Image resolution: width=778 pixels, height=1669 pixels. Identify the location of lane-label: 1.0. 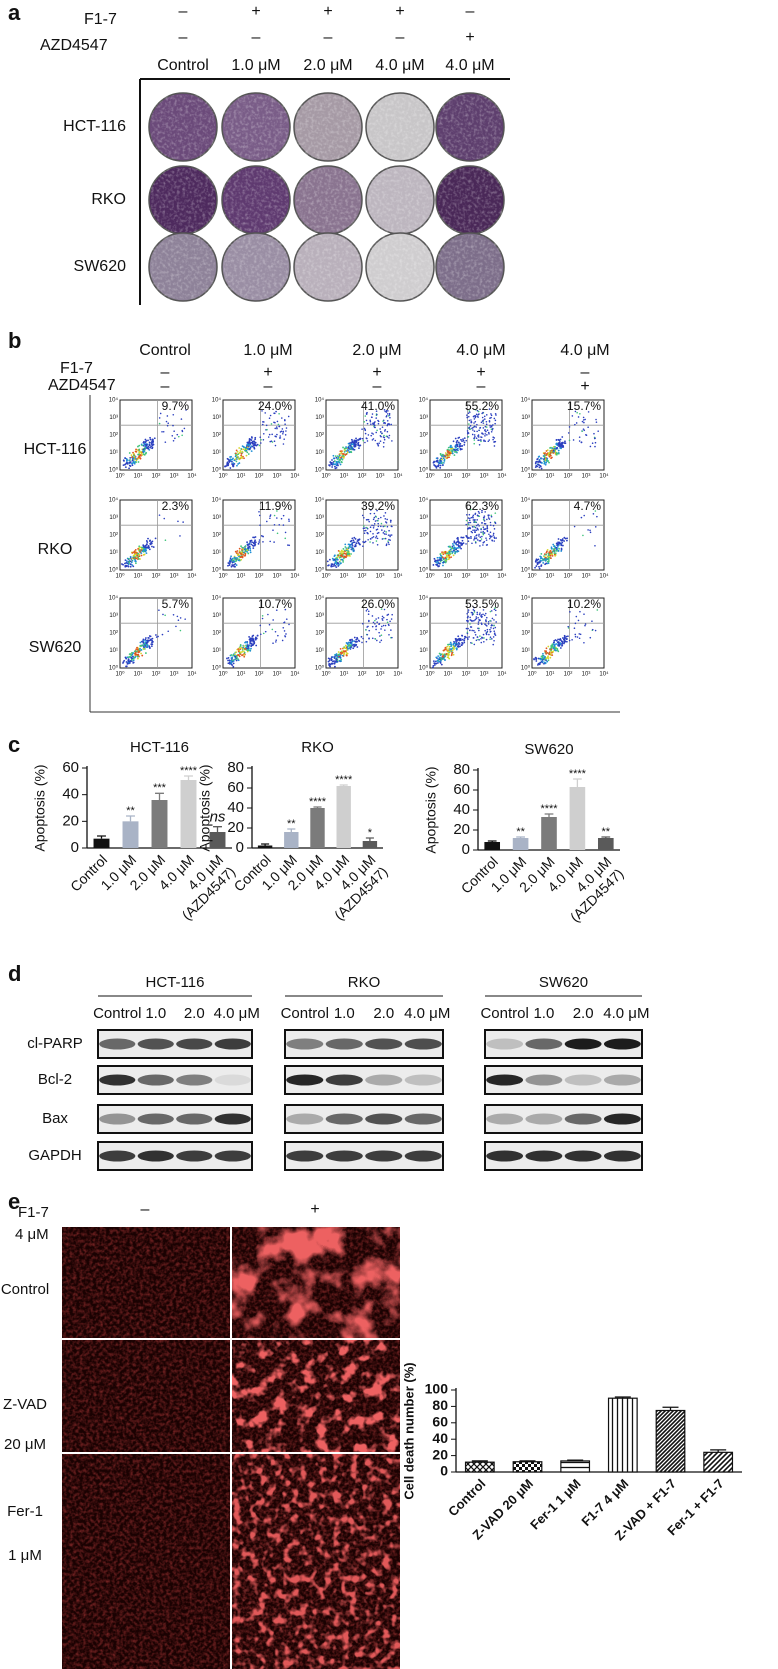
(155, 1013).